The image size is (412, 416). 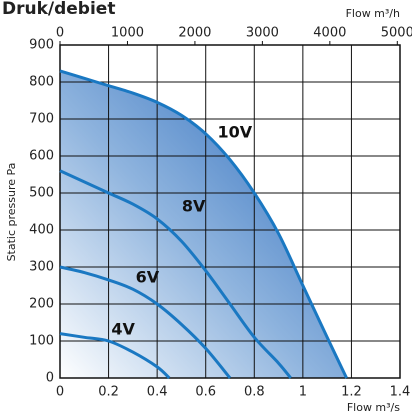 What do you see at coordinates (157, 392) in the screenshot?
I see `x-tick-label: 0.4` at bounding box center [157, 392].